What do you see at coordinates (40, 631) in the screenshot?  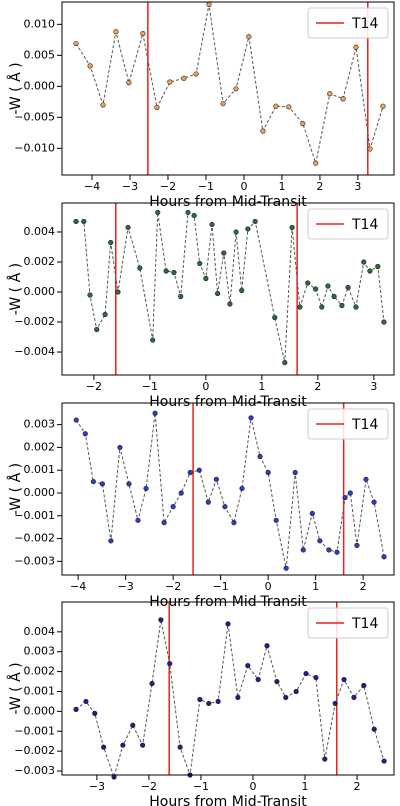 I see `y-tick-label: 0.004` at bounding box center [40, 631].